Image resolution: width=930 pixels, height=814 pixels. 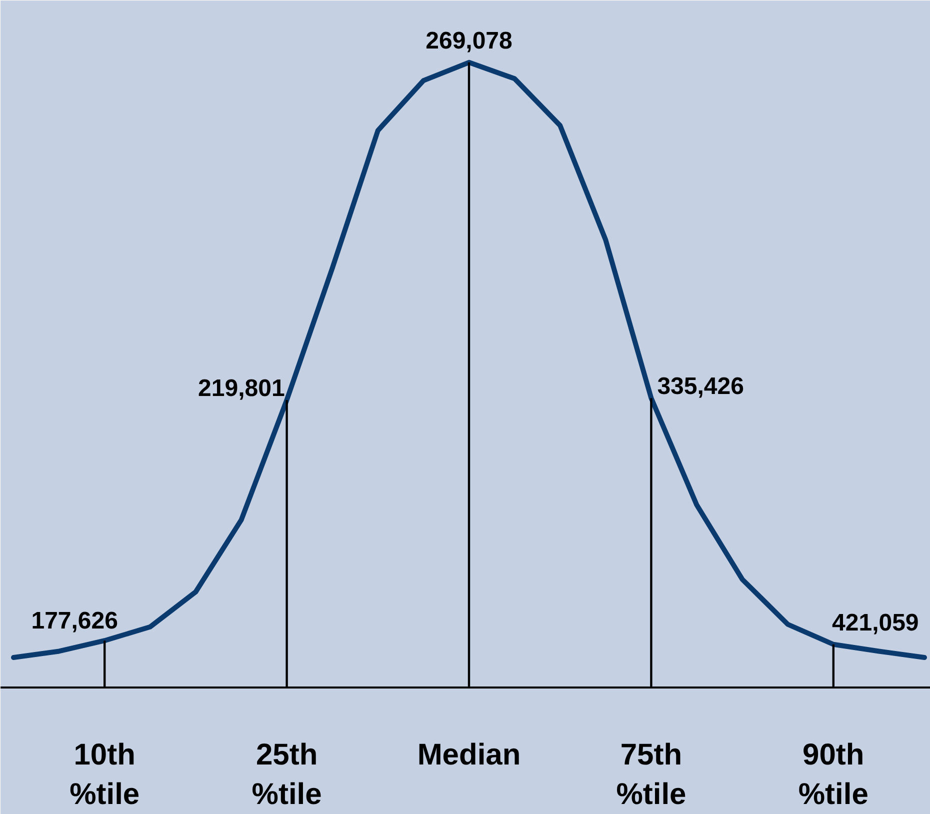 What do you see at coordinates (700, 386) in the screenshot?
I see `annotation: 335,426` at bounding box center [700, 386].